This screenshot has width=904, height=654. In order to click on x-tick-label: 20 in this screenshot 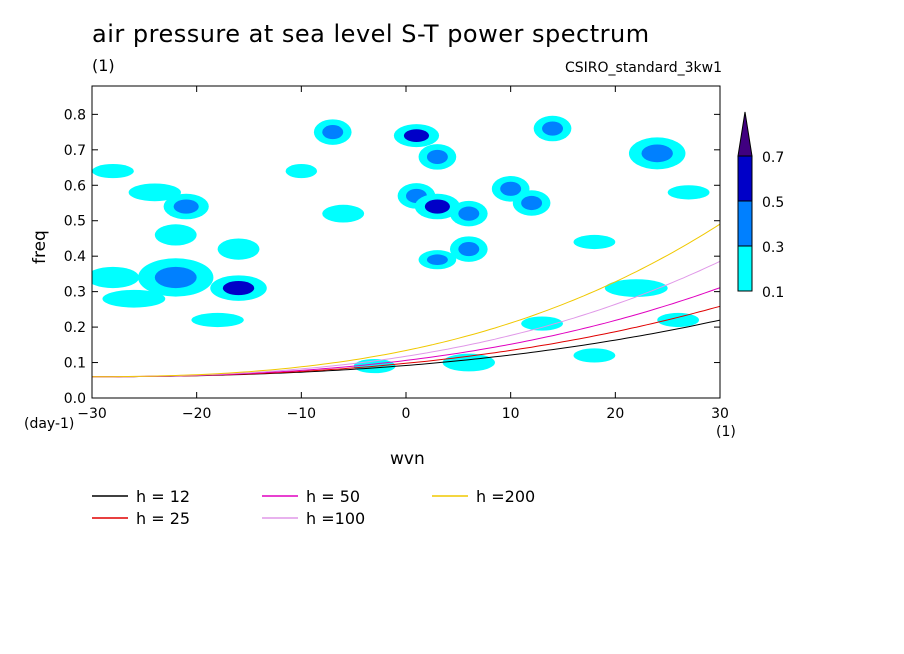, I will do `click(615, 414)`.